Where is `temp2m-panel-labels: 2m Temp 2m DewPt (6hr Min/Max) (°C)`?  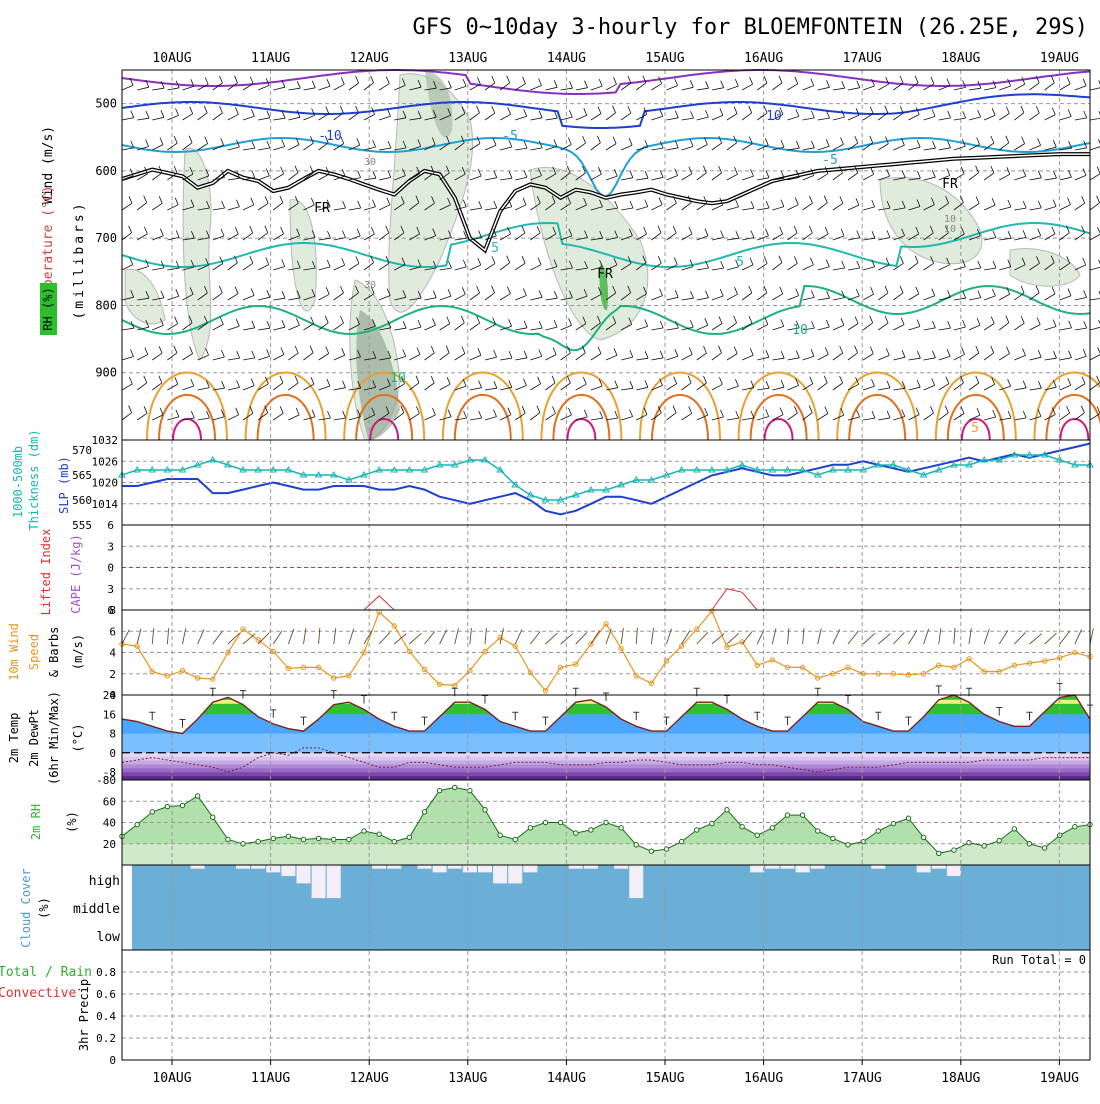 temp2m-panel-labels: 2m Temp 2m DewPt (6hr Min/Max) (°C) is located at coordinates (46, 738).